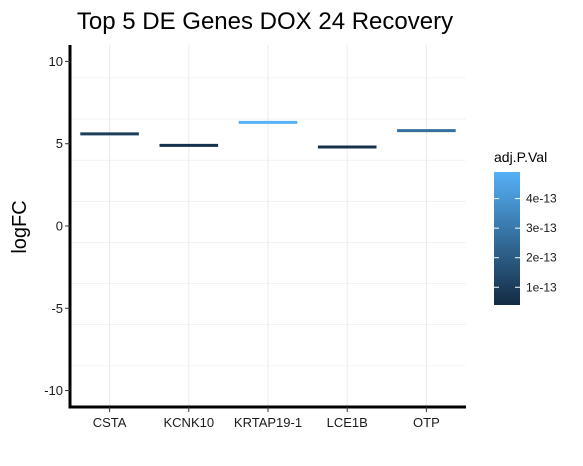  Describe the element at coordinates (525, 238) in the screenshot. I see `legend: 4e-13 3e-13 2e-13 1e-13` at that location.